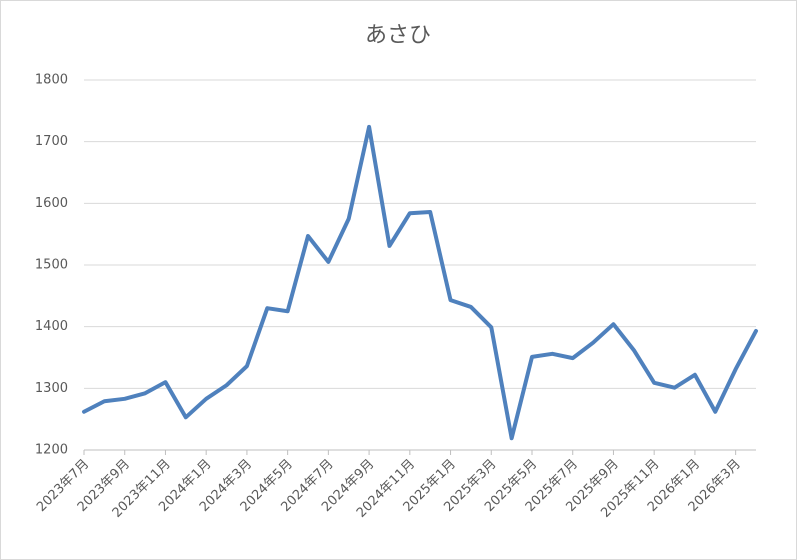 The width and height of the screenshot is (797, 560). Describe the element at coordinates (51, 450) in the screenshot. I see `y-tick-label: 1200` at that location.